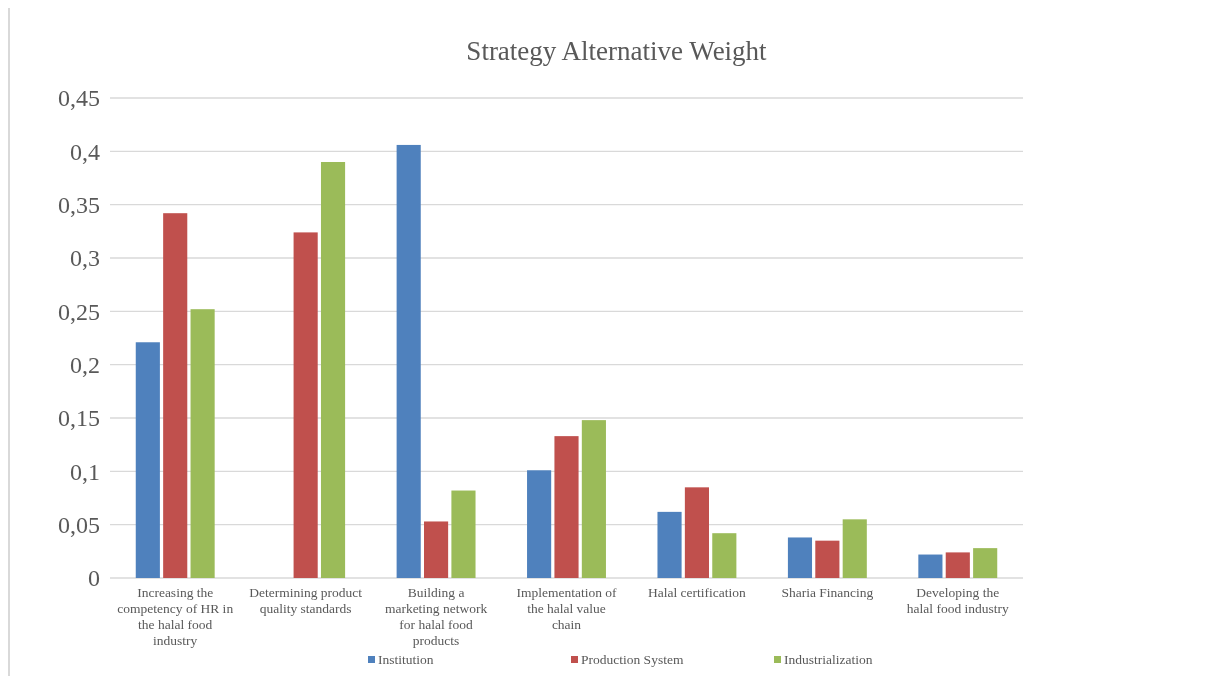  I want to click on legend-label: Institution, so click(406, 659).